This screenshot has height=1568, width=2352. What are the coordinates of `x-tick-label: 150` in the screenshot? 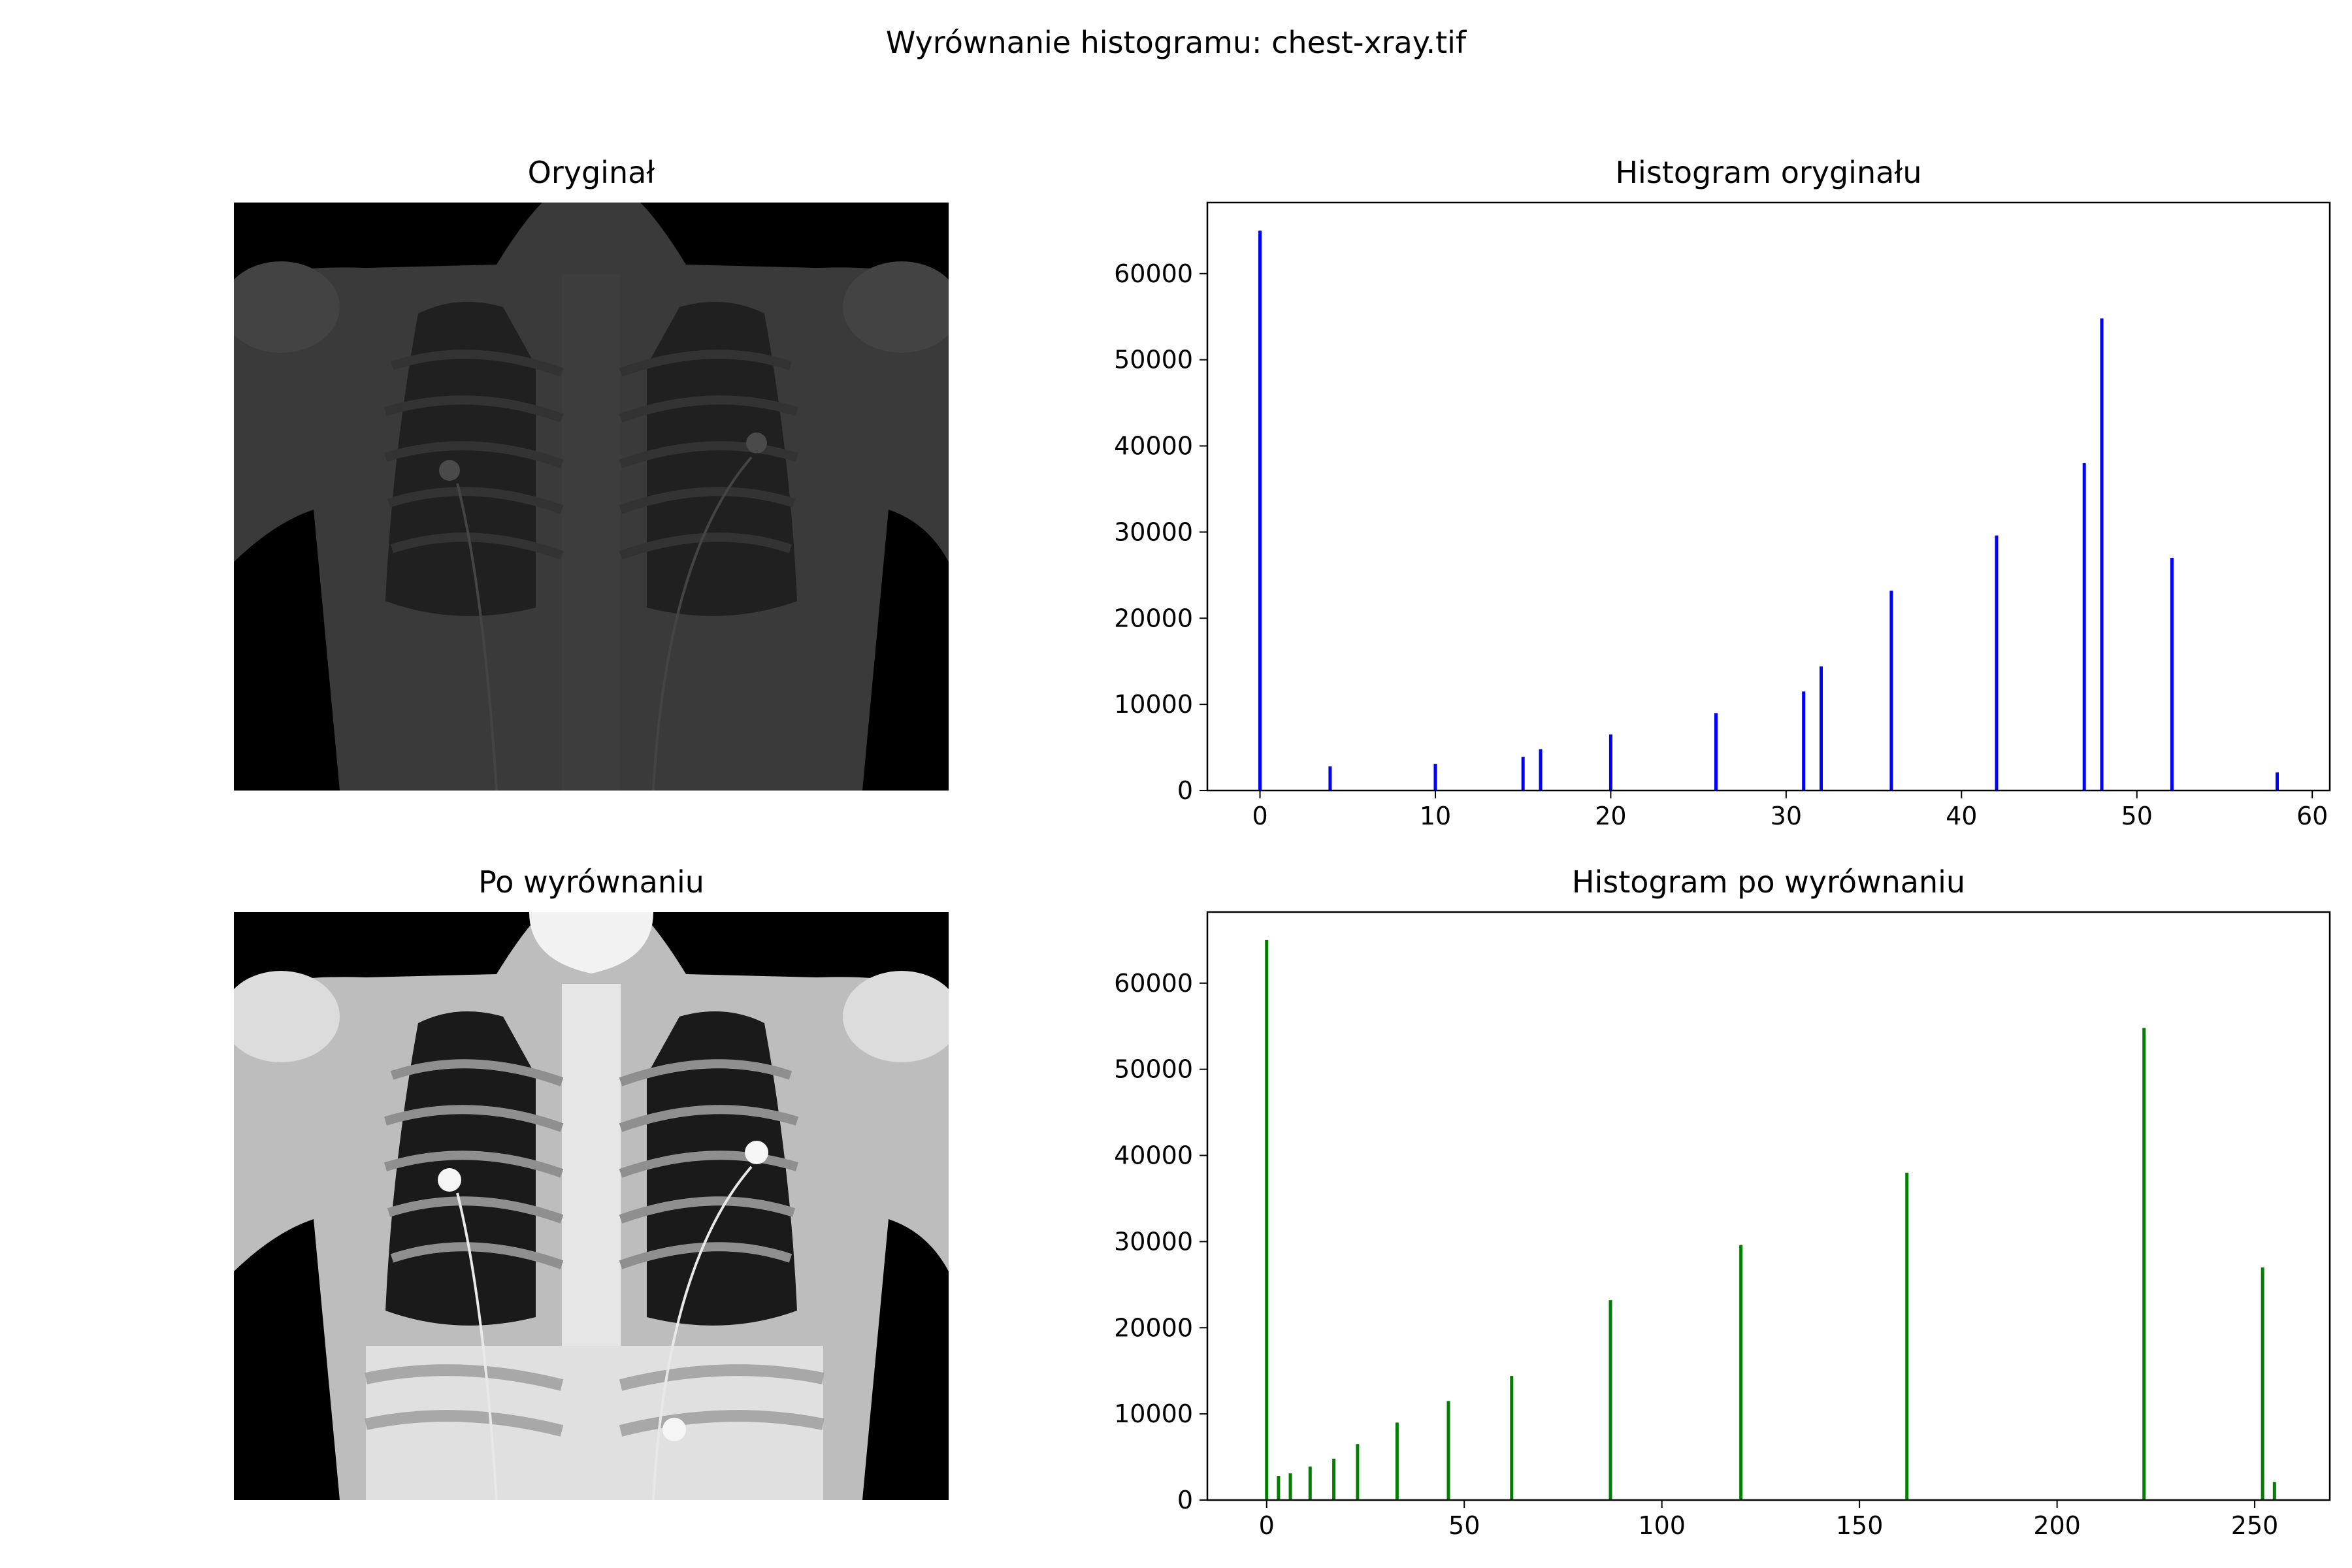 It's located at (1860, 1525).